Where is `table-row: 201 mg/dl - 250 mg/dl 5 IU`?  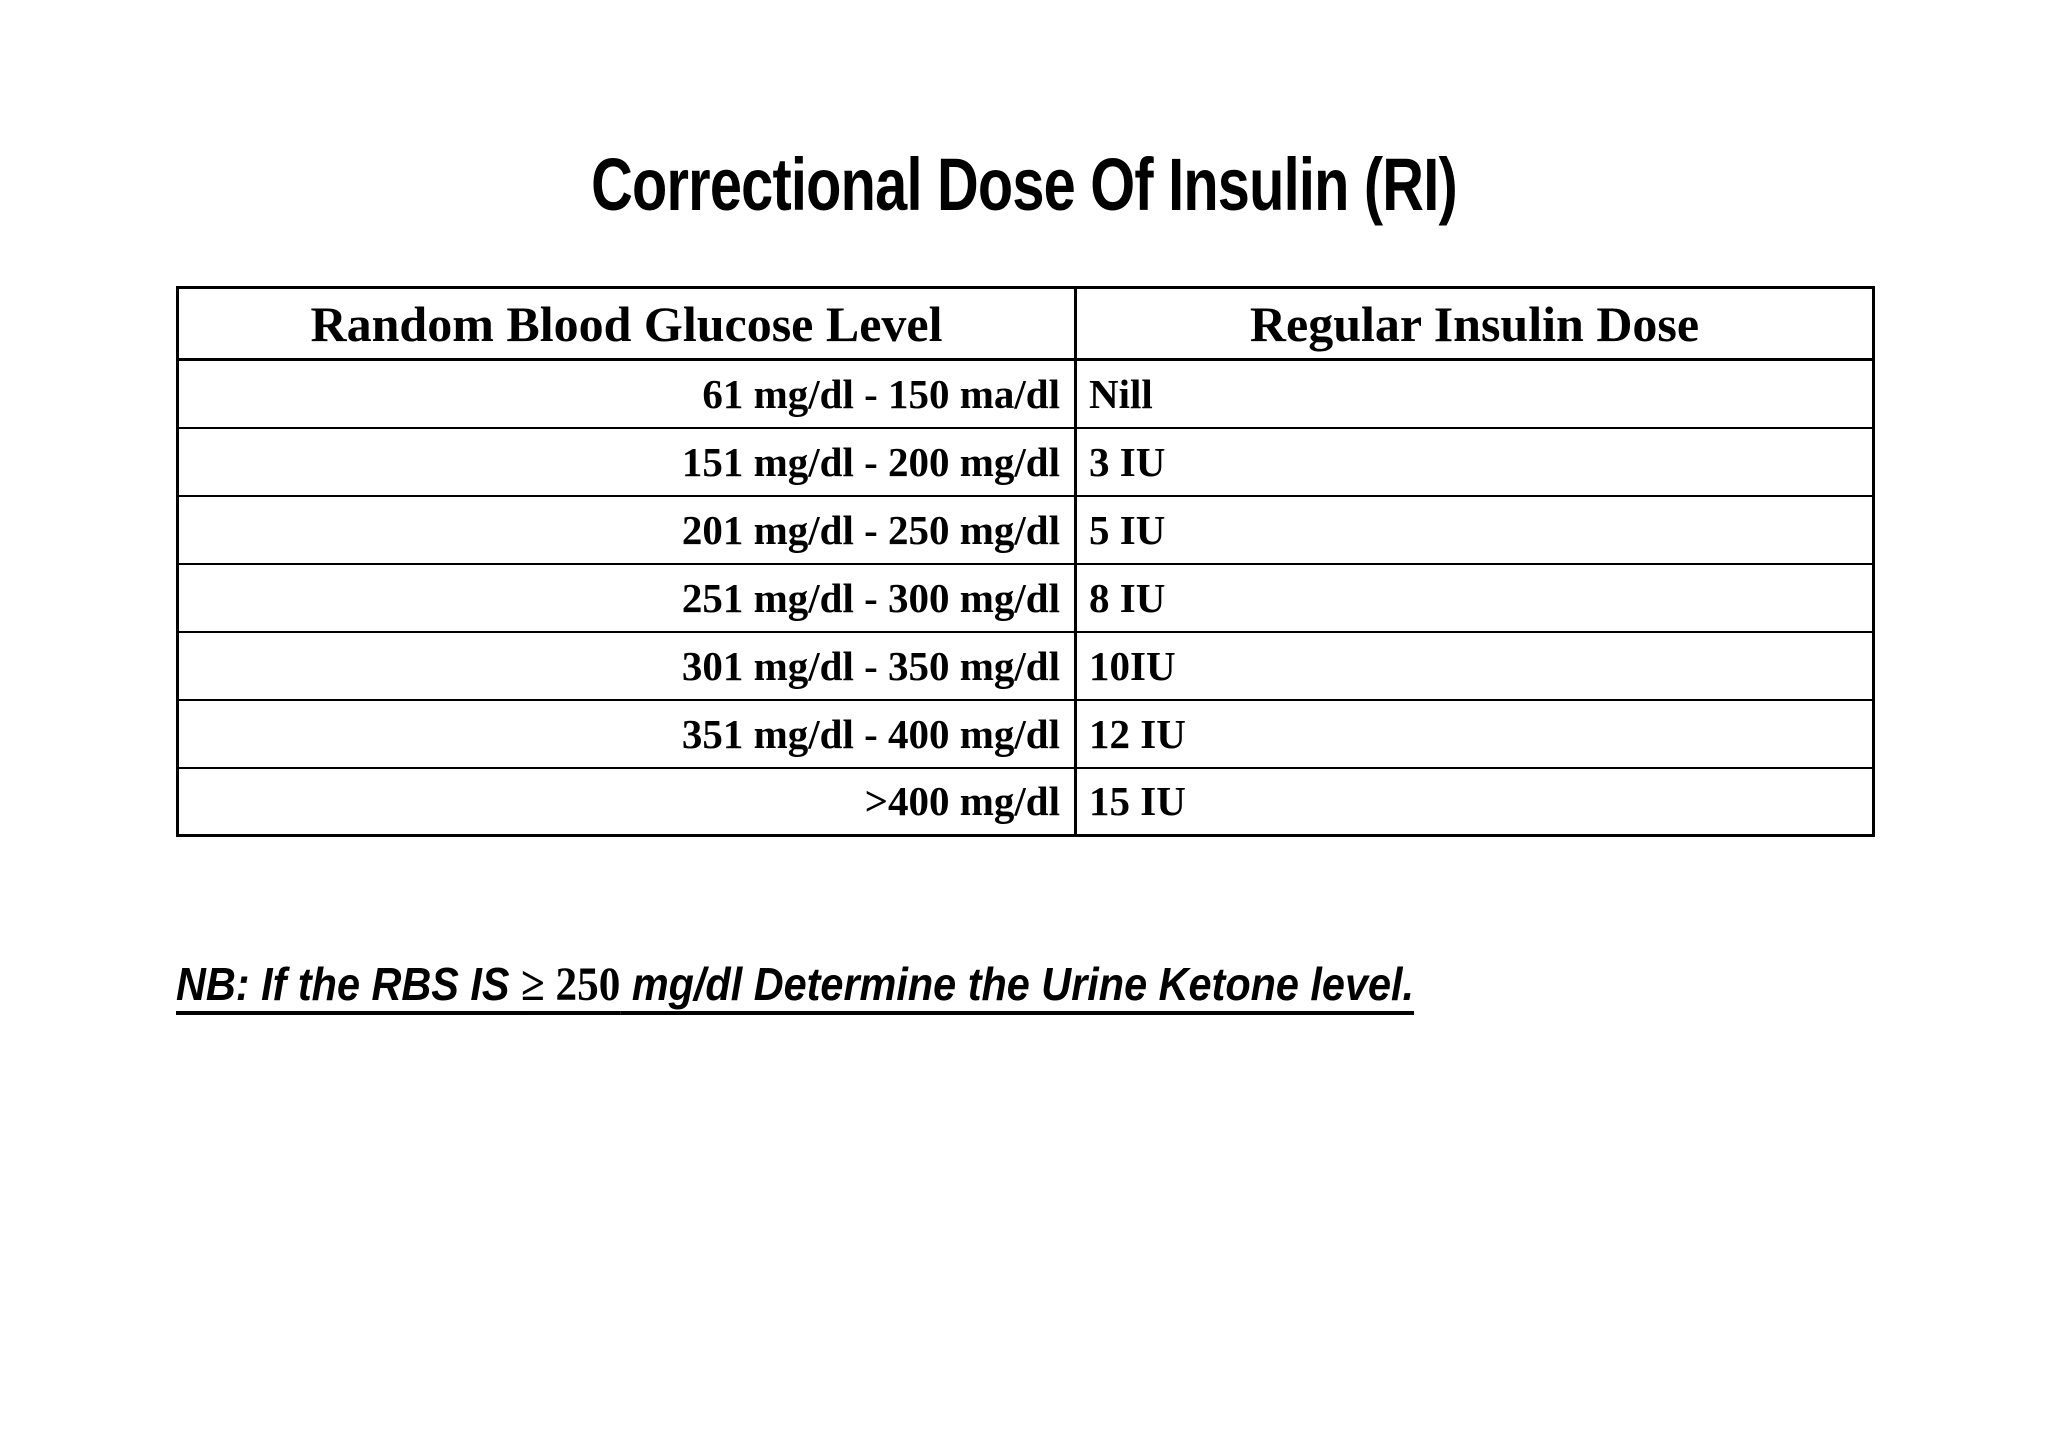 table-row: 201 mg/dl - 250 mg/dl 5 IU is located at coordinates (1025, 529).